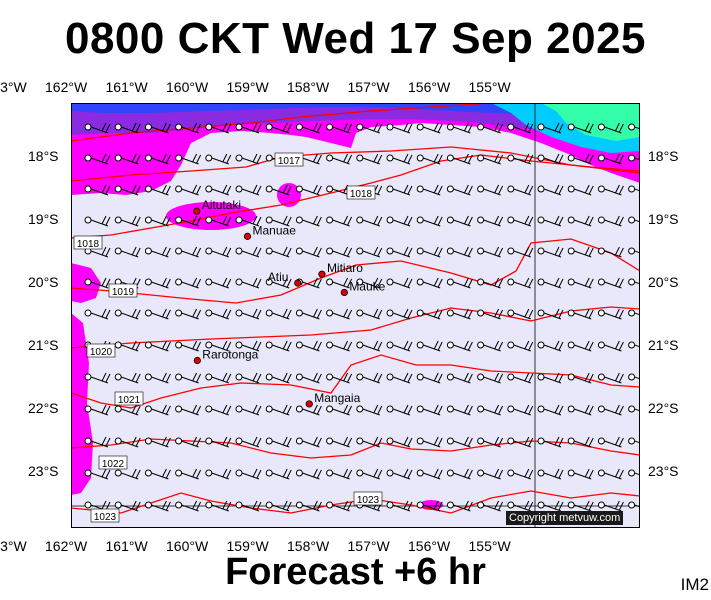  I want to click on longitude-label-top: 163°W, so click(13, 87).